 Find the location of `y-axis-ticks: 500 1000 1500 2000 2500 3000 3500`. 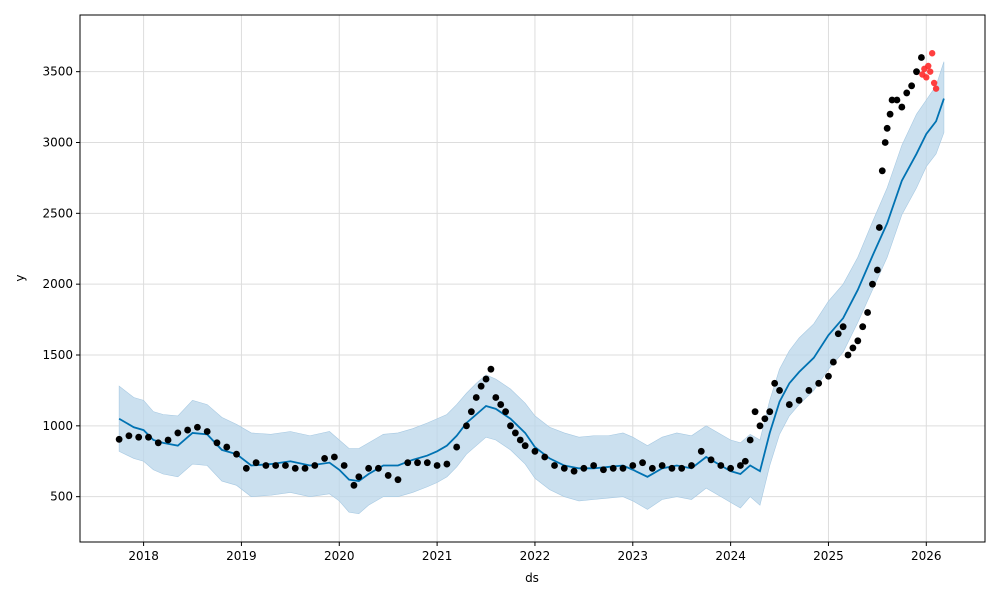

y-axis-ticks: 500 1000 1500 2000 2500 3000 3500 is located at coordinates (61, 284).